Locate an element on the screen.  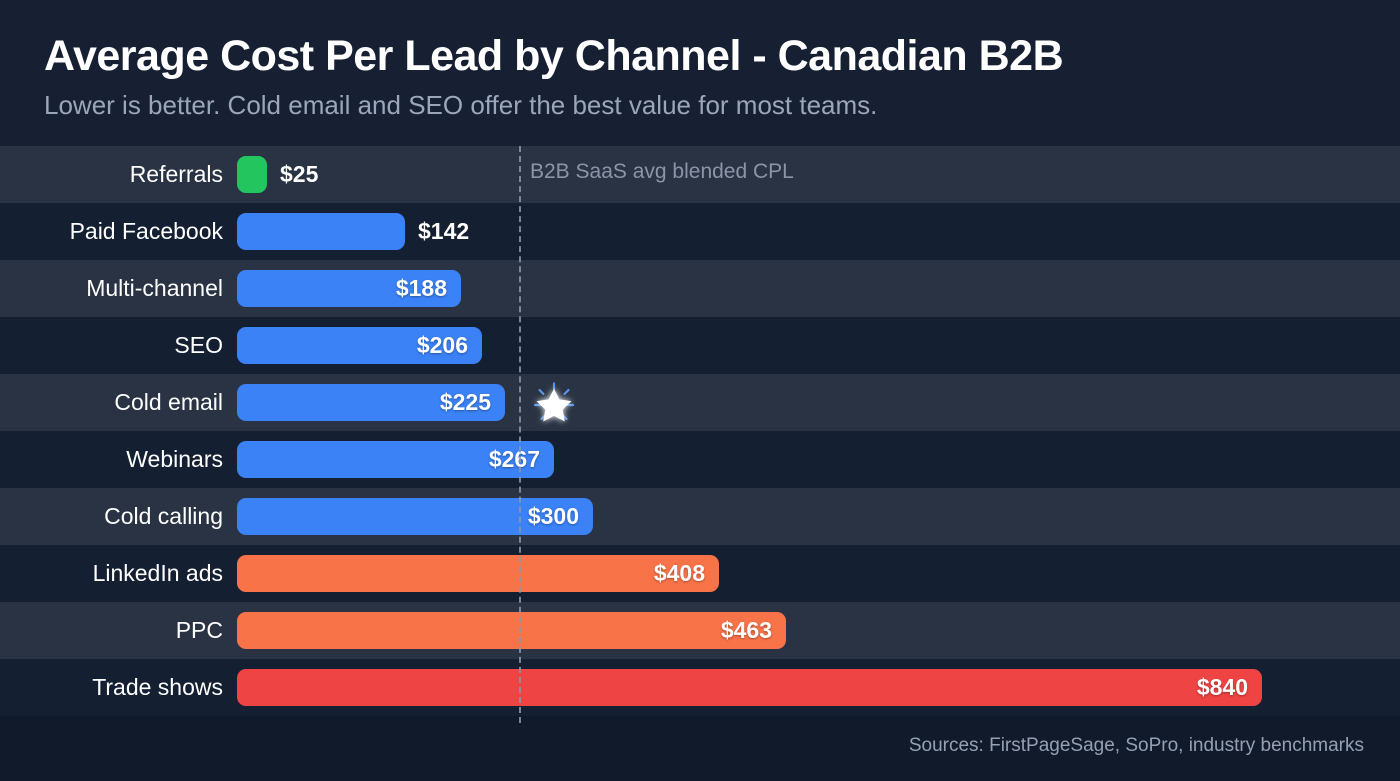
bar-wrapper: $142 is located at coordinates (353, 231).